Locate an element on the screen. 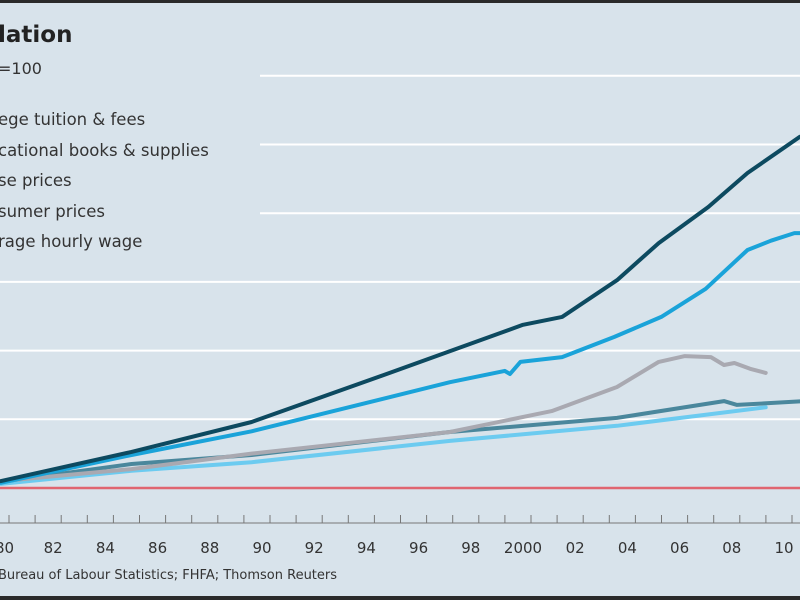  x-tick-label: 08 is located at coordinates (731, 548).